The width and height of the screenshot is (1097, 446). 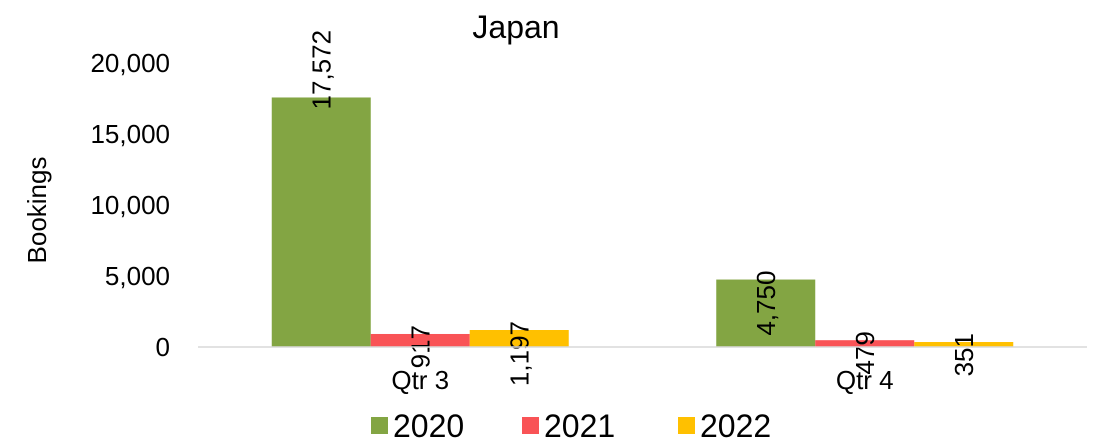 I want to click on y-axis-label: Bookings, so click(x=37, y=210).